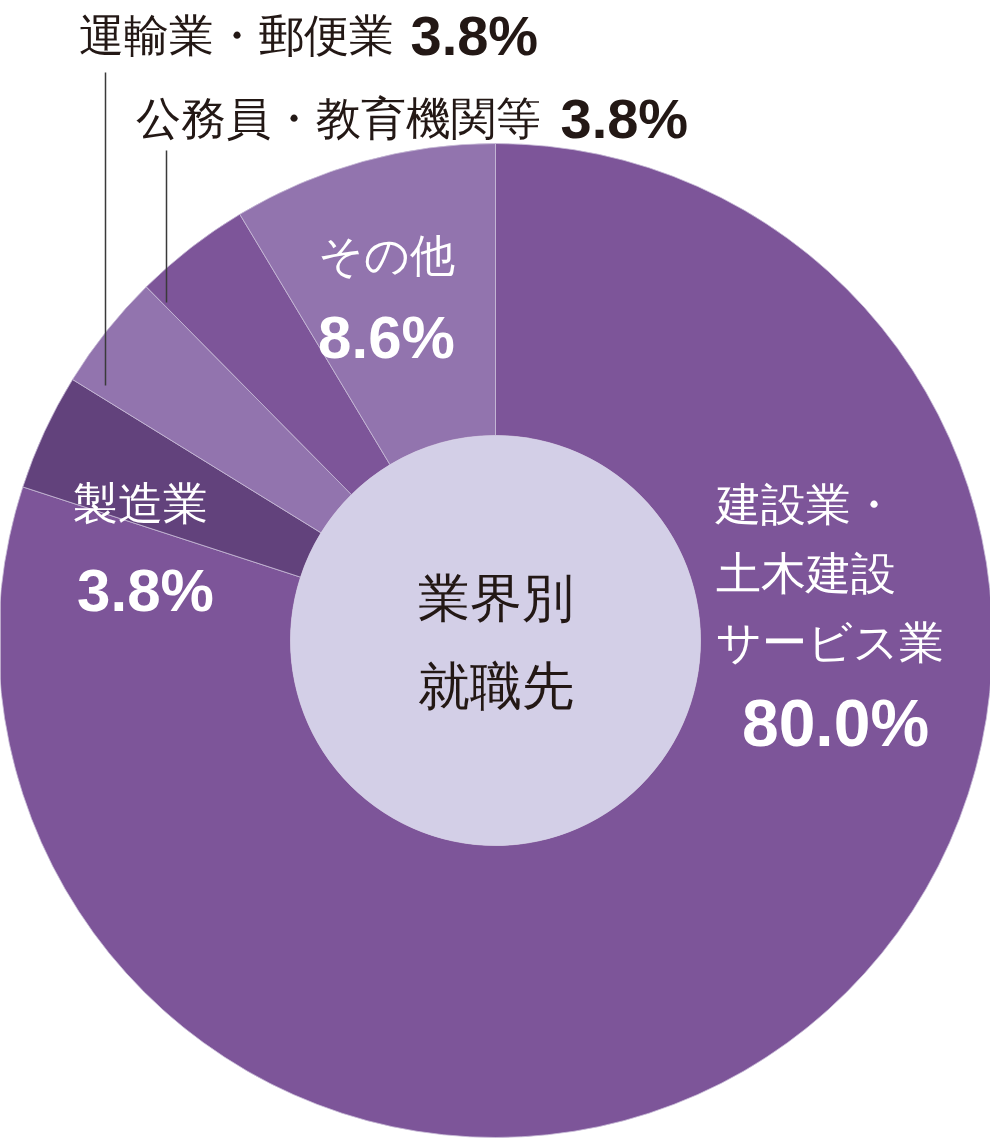 This screenshot has width=990, height=1140. What do you see at coordinates (386, 337) in the screenshot?
I see `data-label: 8.6%` at bounding box center [386, 337].